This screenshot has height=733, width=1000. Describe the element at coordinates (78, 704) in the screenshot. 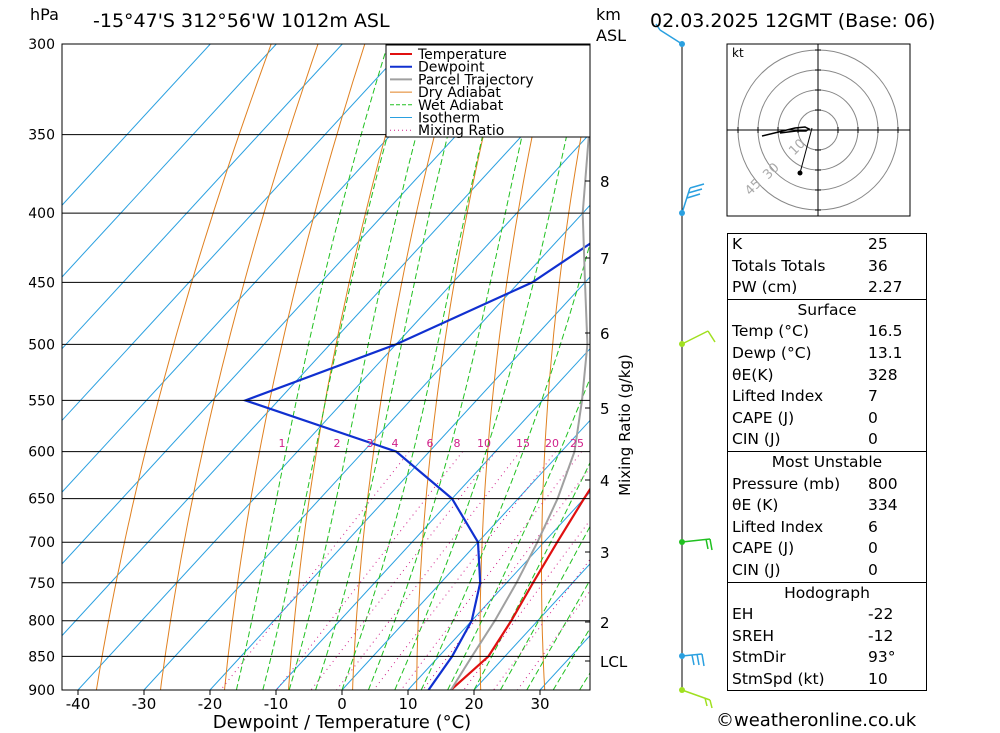

I see `x-tick-label: -40` at that location.